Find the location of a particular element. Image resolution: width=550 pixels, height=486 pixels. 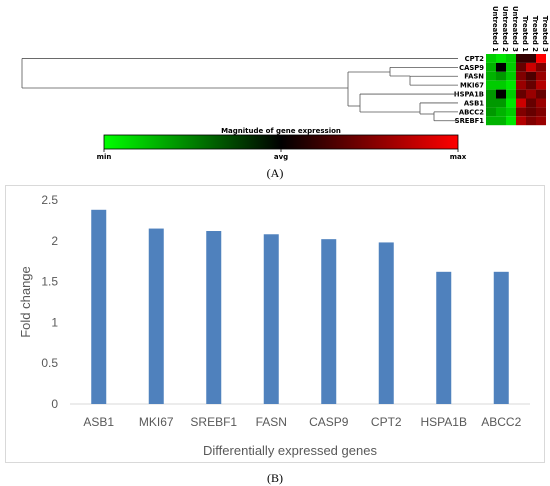

y-axis-title: Fold change is located at coordinates (25, 302).